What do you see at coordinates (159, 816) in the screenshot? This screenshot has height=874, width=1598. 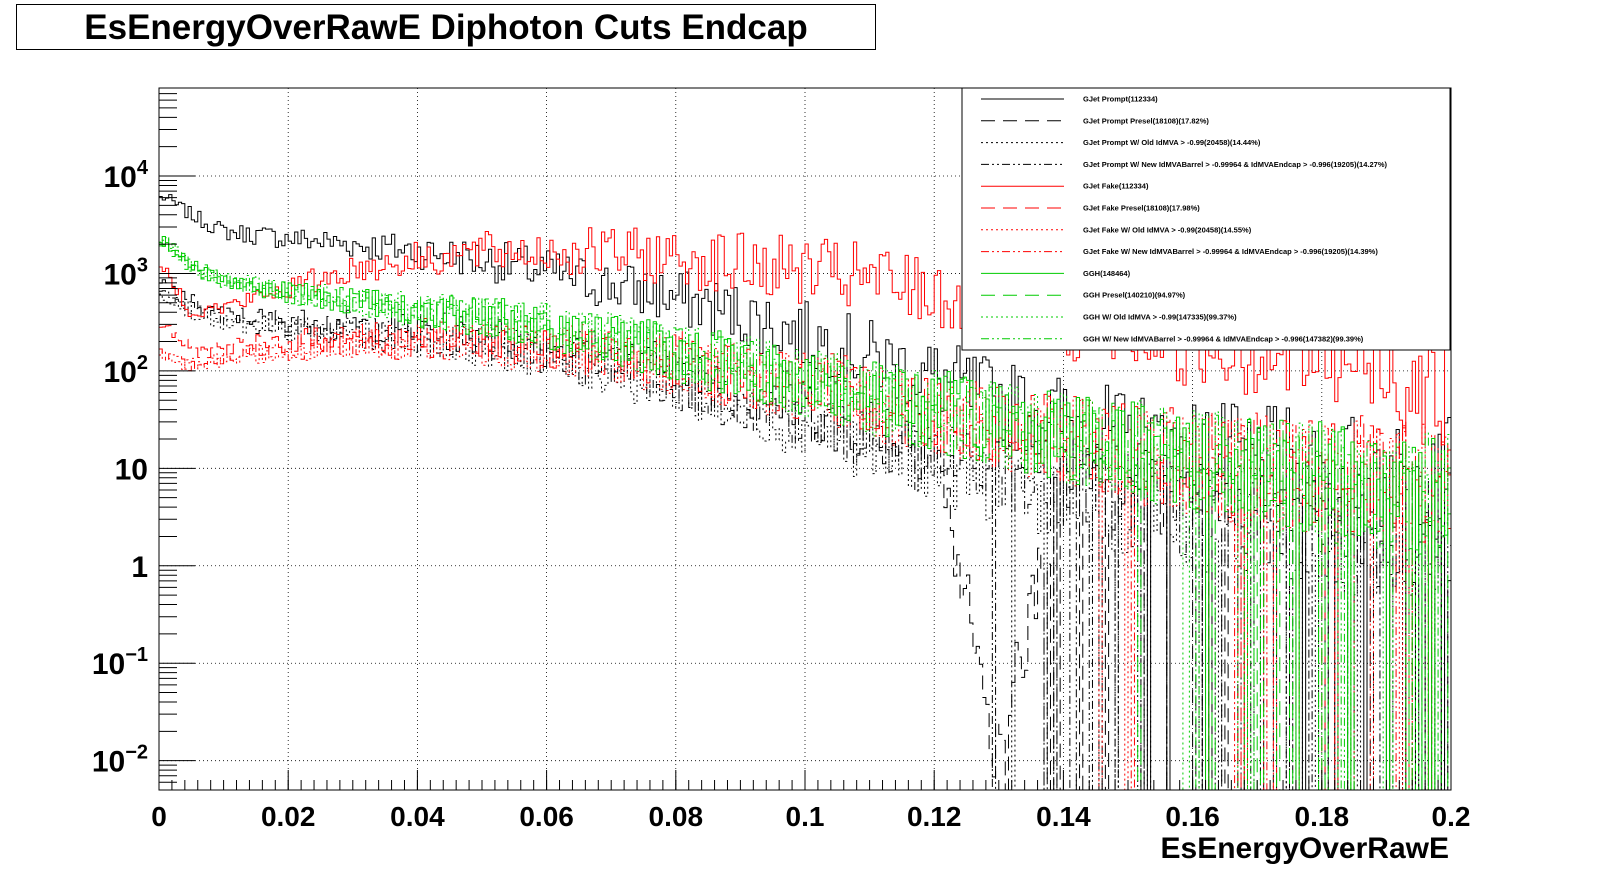 I see `x-tick-label: 0` at bounding box center [159, 816].